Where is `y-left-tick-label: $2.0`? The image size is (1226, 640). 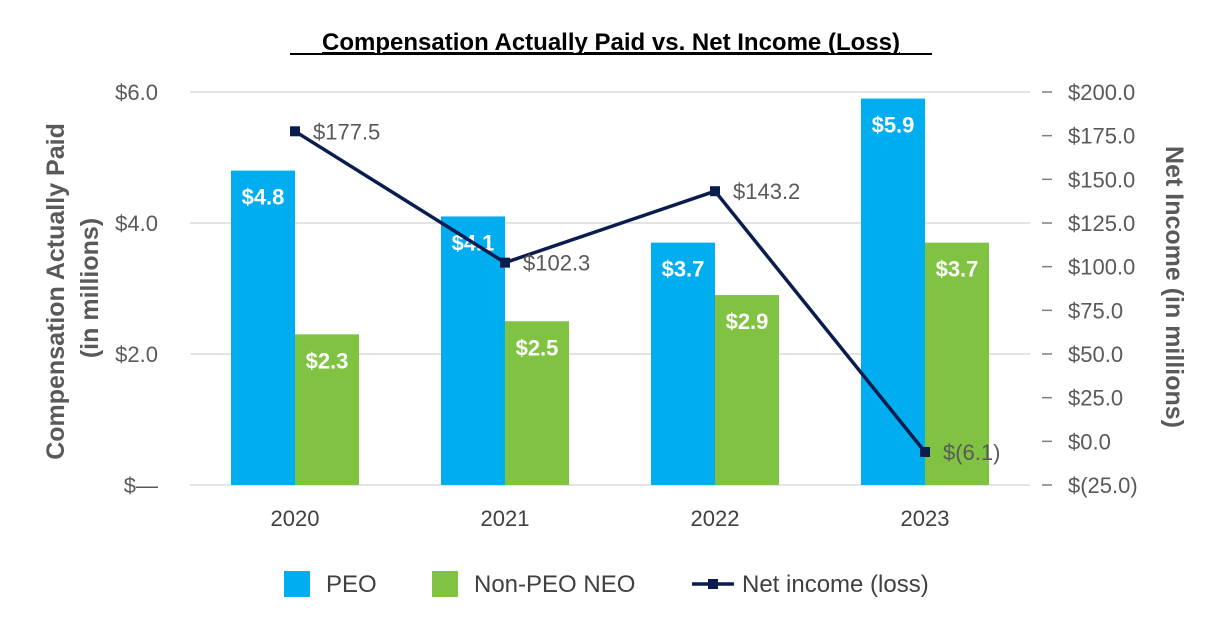 y-left-tick-label: $2.0 is located at coordinates (136, 354).